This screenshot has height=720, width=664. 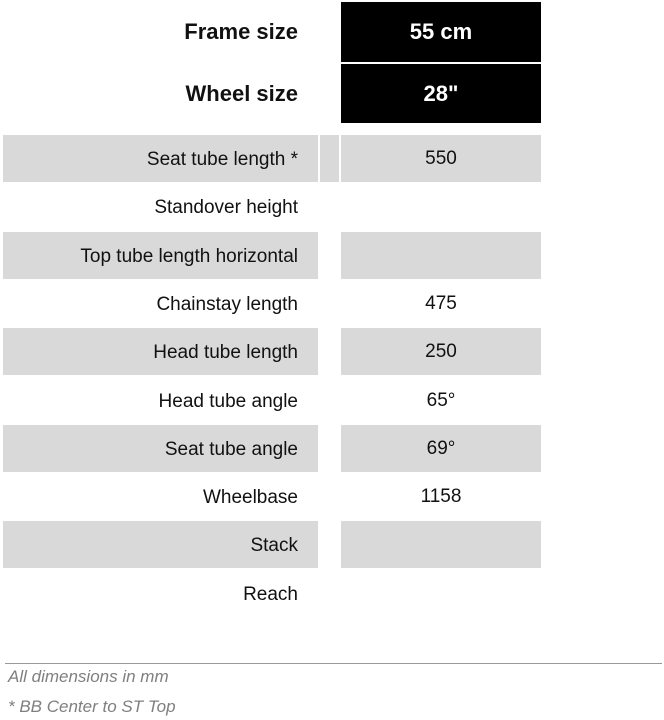 I want to click on wheel-size-label: Wheel size, so click(x=241, y=93).